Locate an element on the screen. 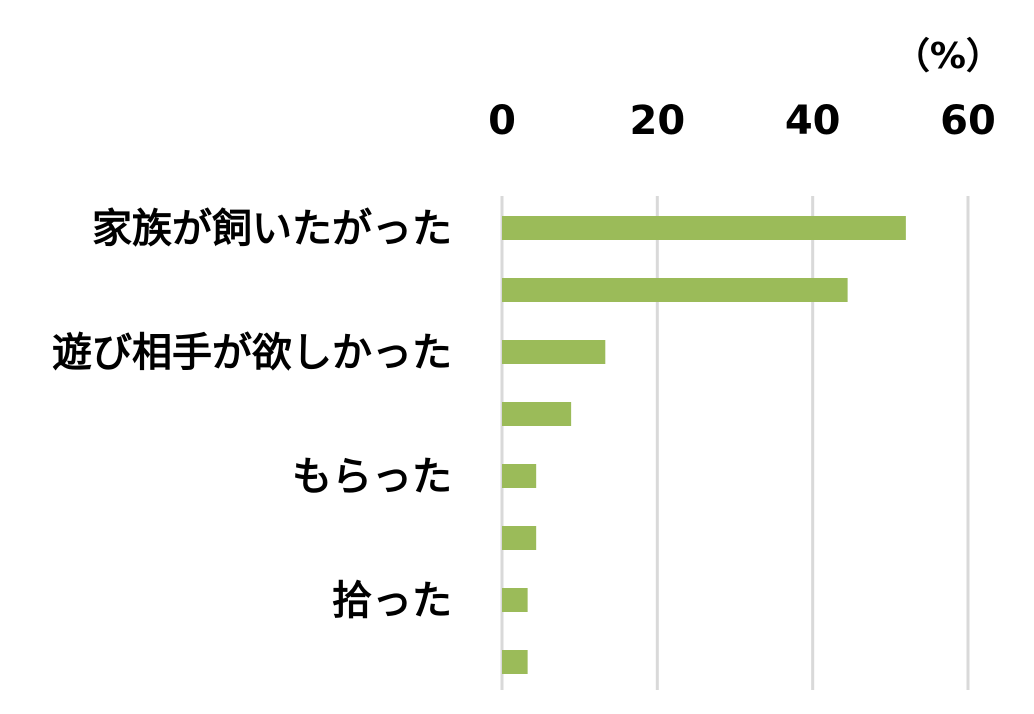 This screenshot has width=1034, height=714. x-tick-label: 20 is located at coordinates (657, 121).